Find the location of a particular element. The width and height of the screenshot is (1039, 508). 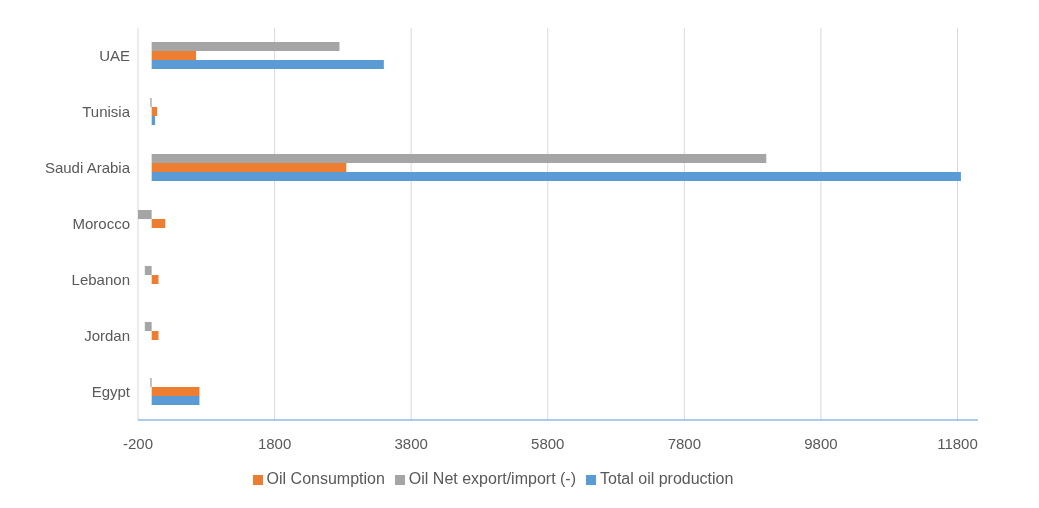

x-tick-label: -200 is located at coordinates (138, 443).